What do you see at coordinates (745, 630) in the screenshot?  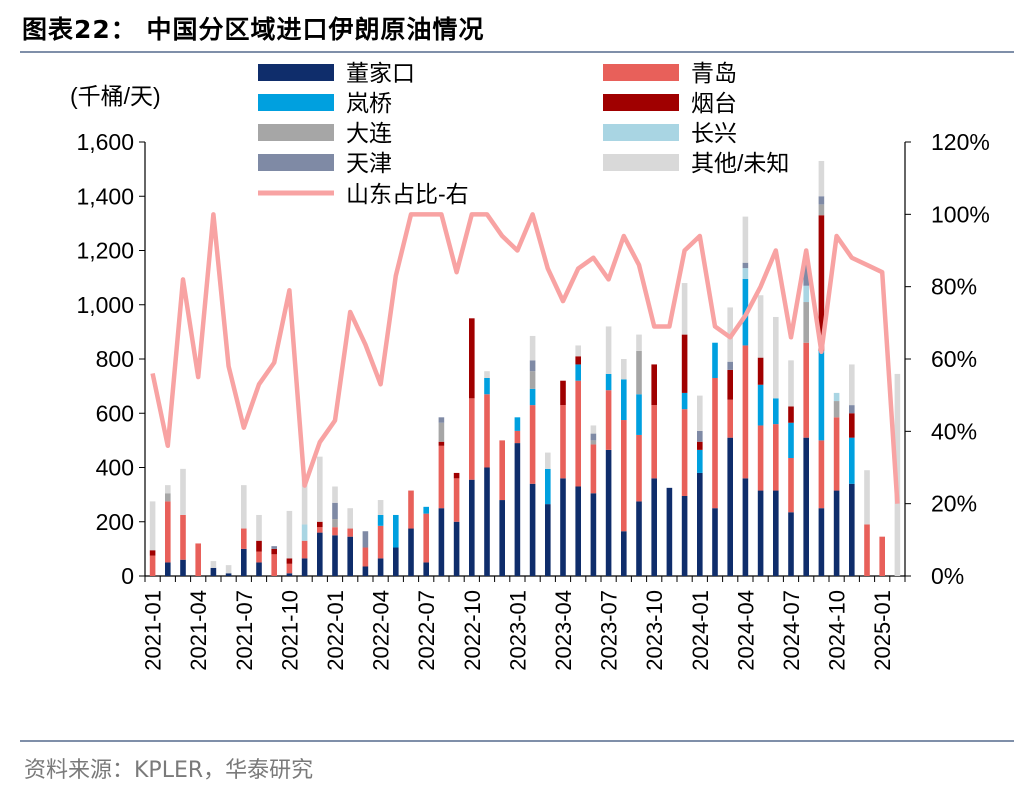 I see `x-tick-label: 2024-04` at bounding box center [745, 630].